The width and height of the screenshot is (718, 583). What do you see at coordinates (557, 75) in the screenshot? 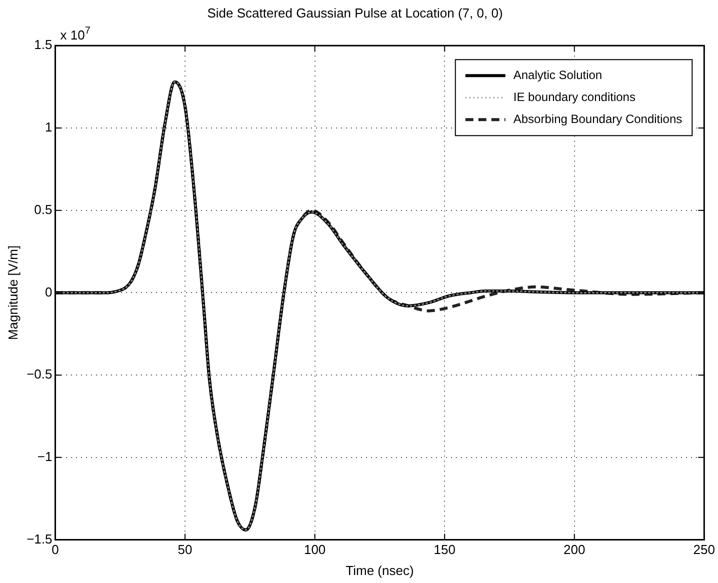
I see `legend-label: Analytic Solution` at bounding box center [557, 75].